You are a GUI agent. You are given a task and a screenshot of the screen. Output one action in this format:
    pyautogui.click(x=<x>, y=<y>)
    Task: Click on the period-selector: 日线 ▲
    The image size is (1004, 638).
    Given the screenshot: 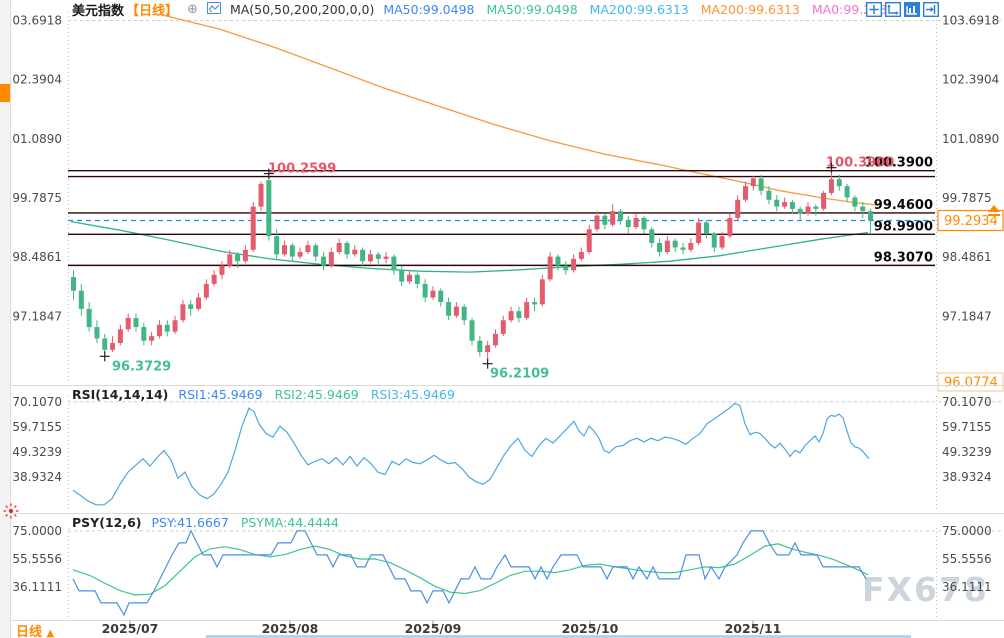 What is the action you would take?
    pyautogui.click(x=35, y=629)
    